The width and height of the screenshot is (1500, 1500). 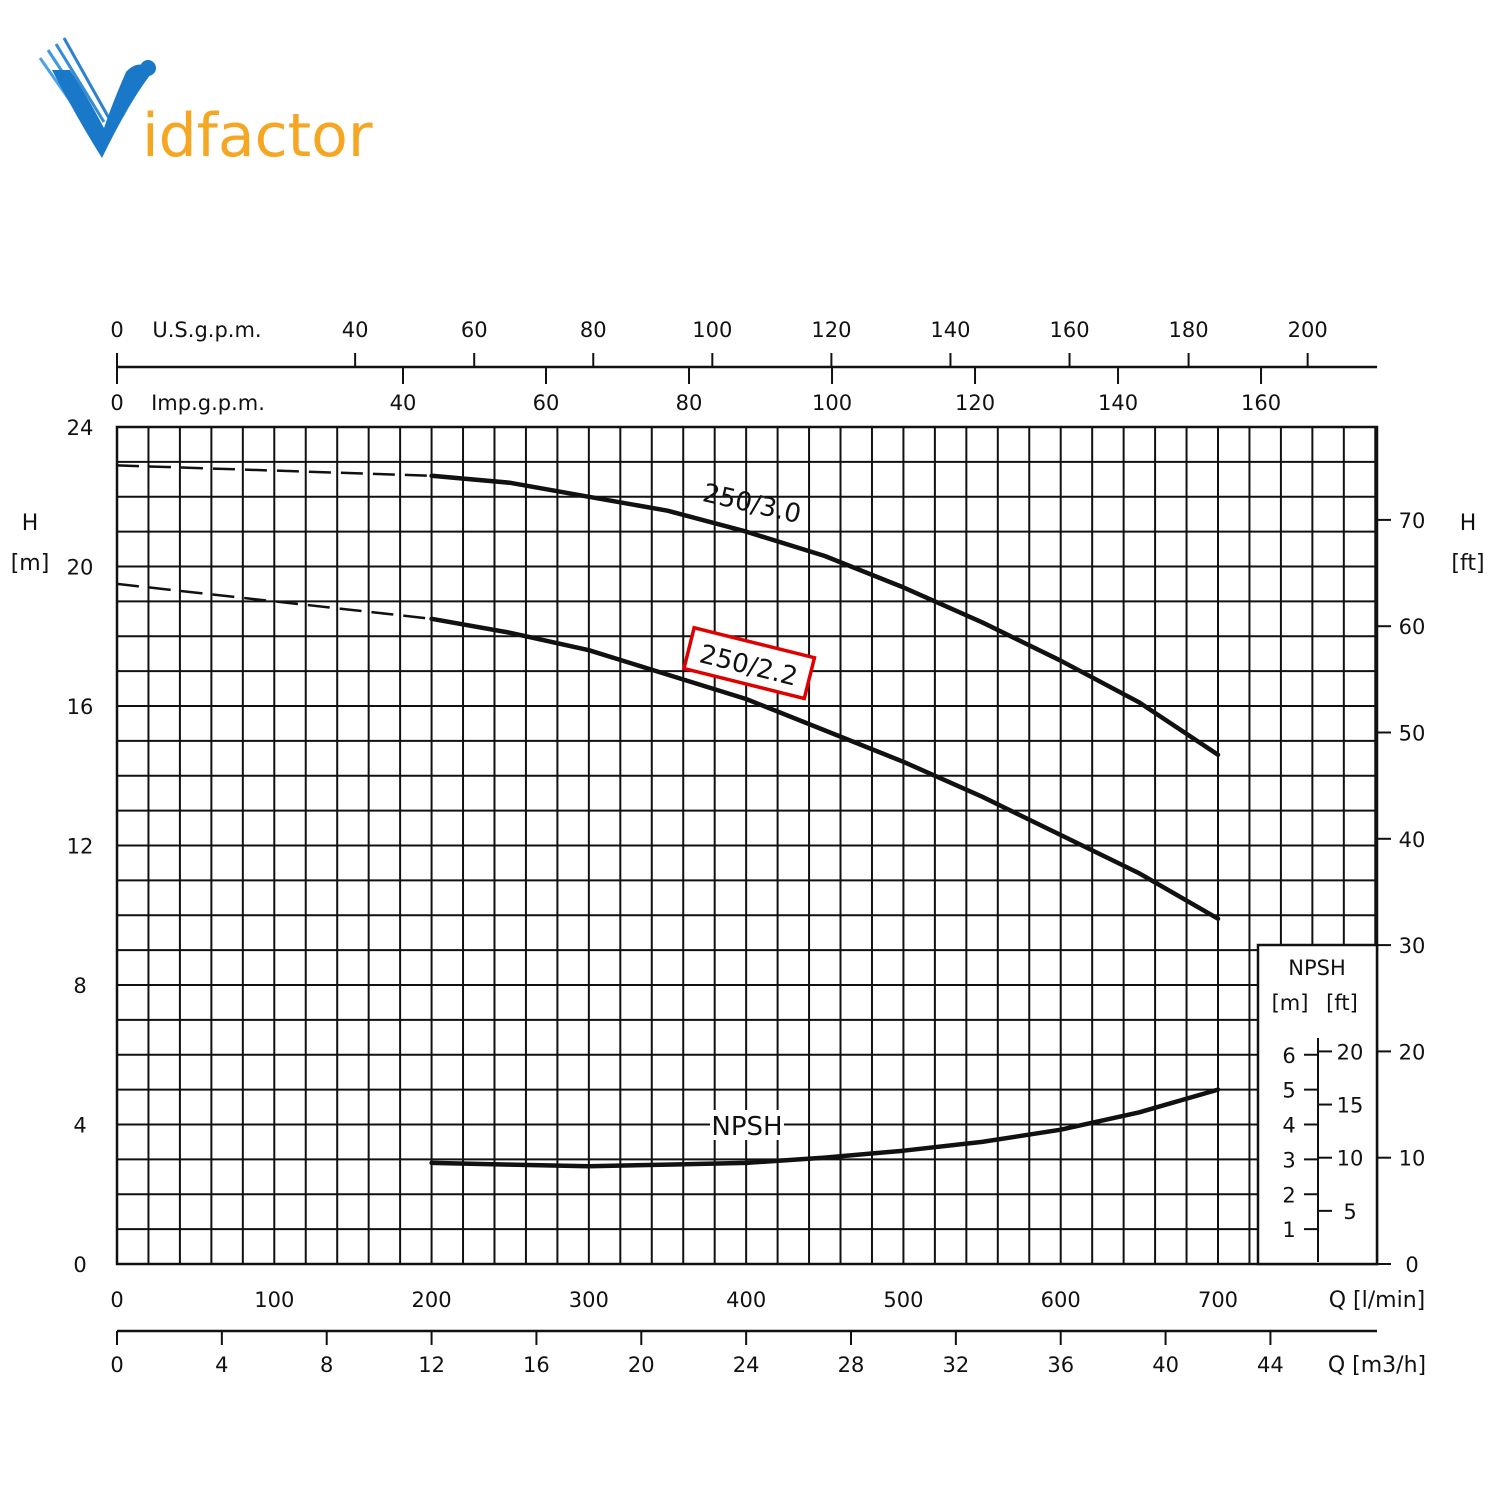 I want to click on x-usgpm-tick-label: 100, so click(x=712, y=330).